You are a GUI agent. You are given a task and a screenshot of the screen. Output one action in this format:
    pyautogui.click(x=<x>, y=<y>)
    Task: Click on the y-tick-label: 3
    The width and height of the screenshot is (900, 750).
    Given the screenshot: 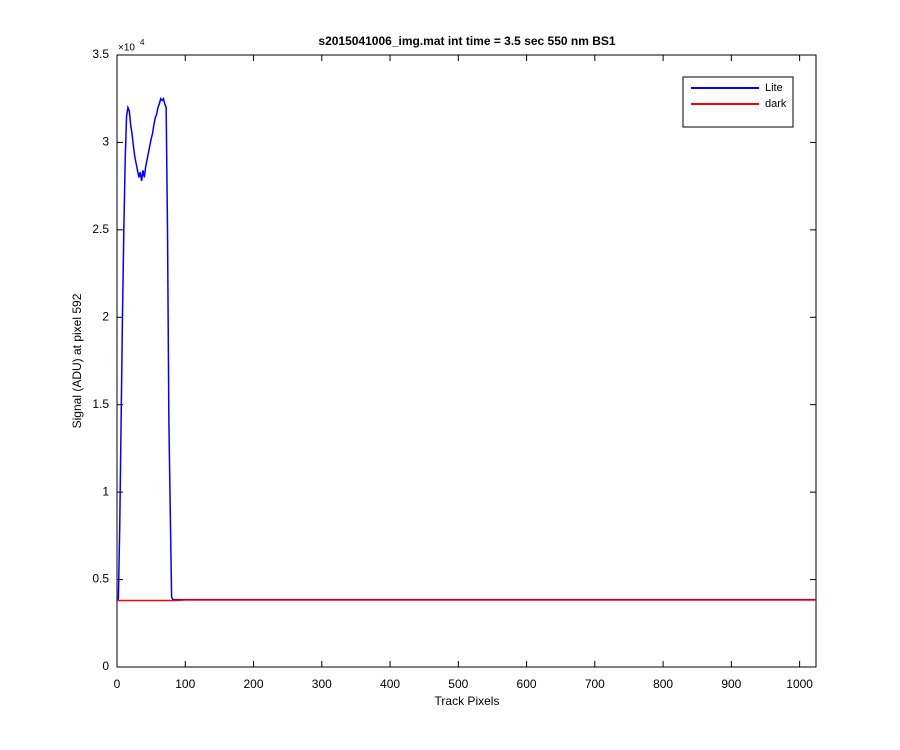 What is the action you would take?
    pyautogui.click(x=105, y=142)
    